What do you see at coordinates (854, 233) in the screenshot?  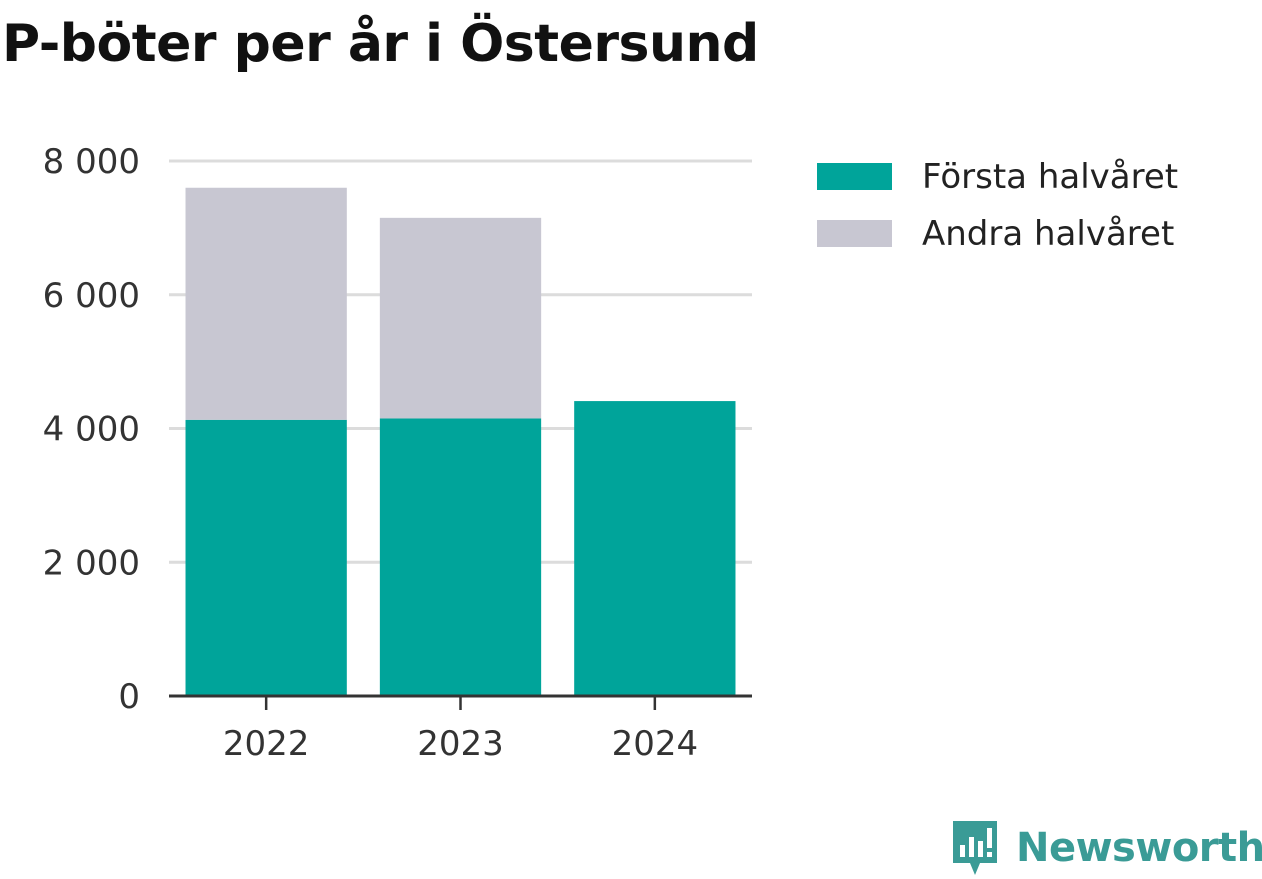 I see `legend-swatch-second-half` at bounding box center [854, 233].